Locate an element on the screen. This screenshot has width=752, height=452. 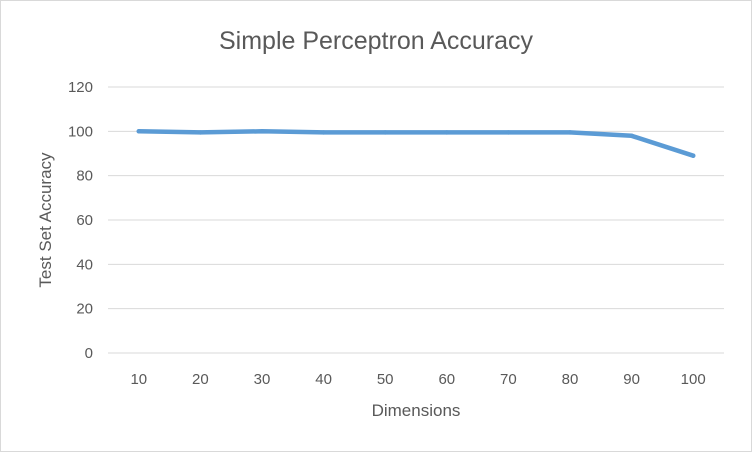
y-axis-ticks: 0 20 40 60 80 100 120 is located at coordinates (80, 220).